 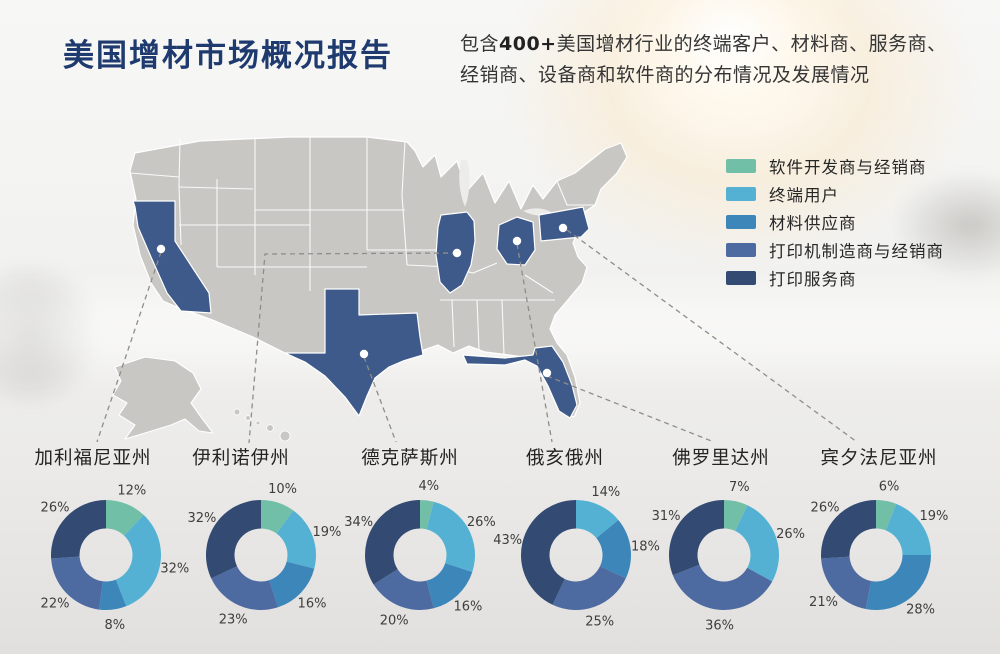 What do you see at coordinates (528, 44) in the screenshot?
I see `subtitle-highlight: 400+` at bounding box center [528, 44].